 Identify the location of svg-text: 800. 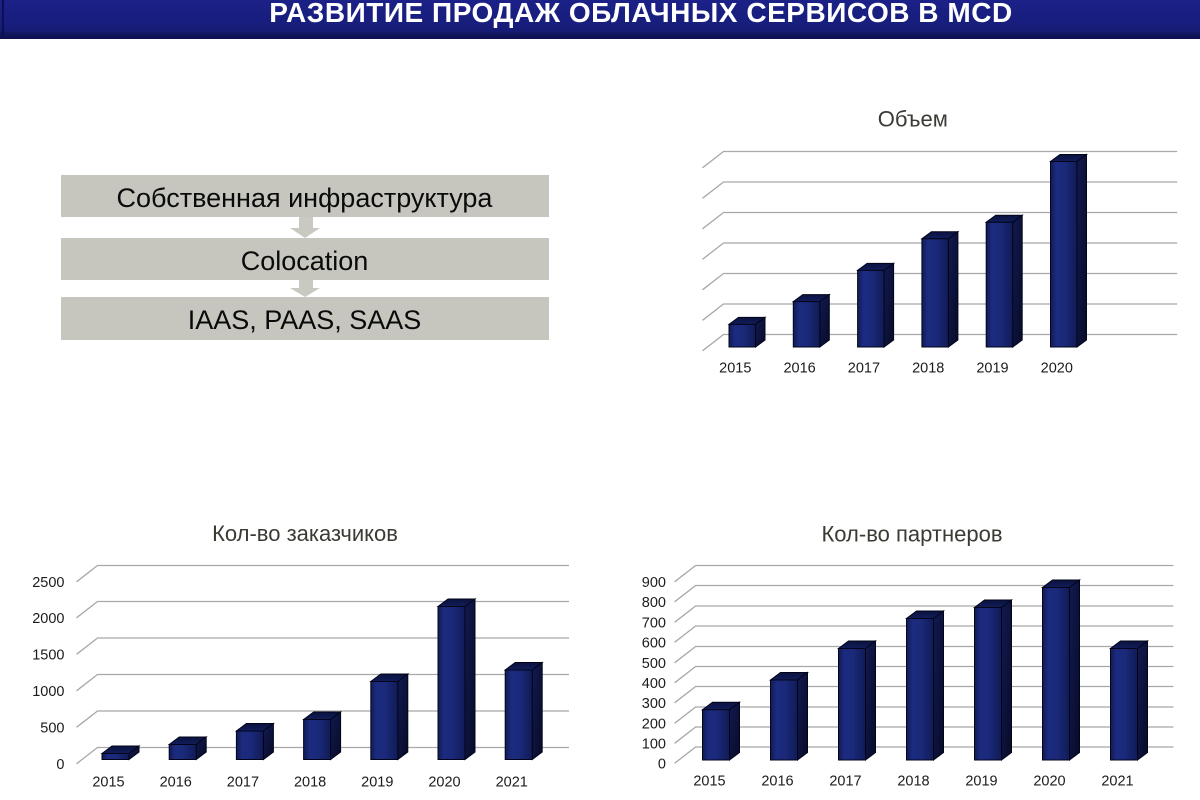
(654, 603).